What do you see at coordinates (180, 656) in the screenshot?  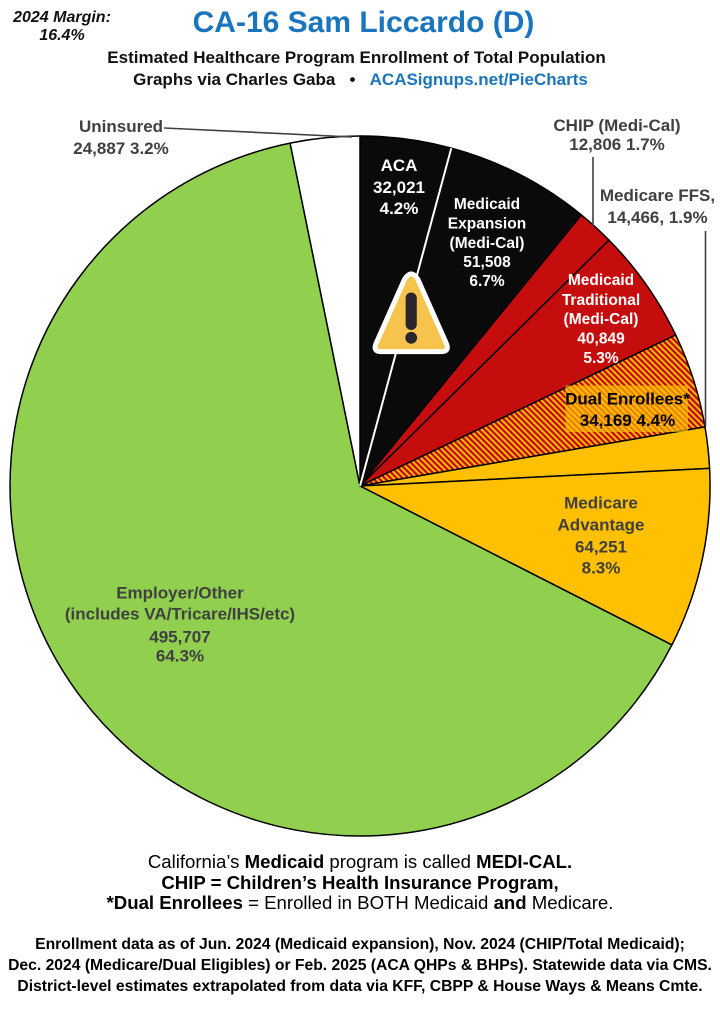 I see `svg-text: 64.3%` at bounding box center [180, 656].